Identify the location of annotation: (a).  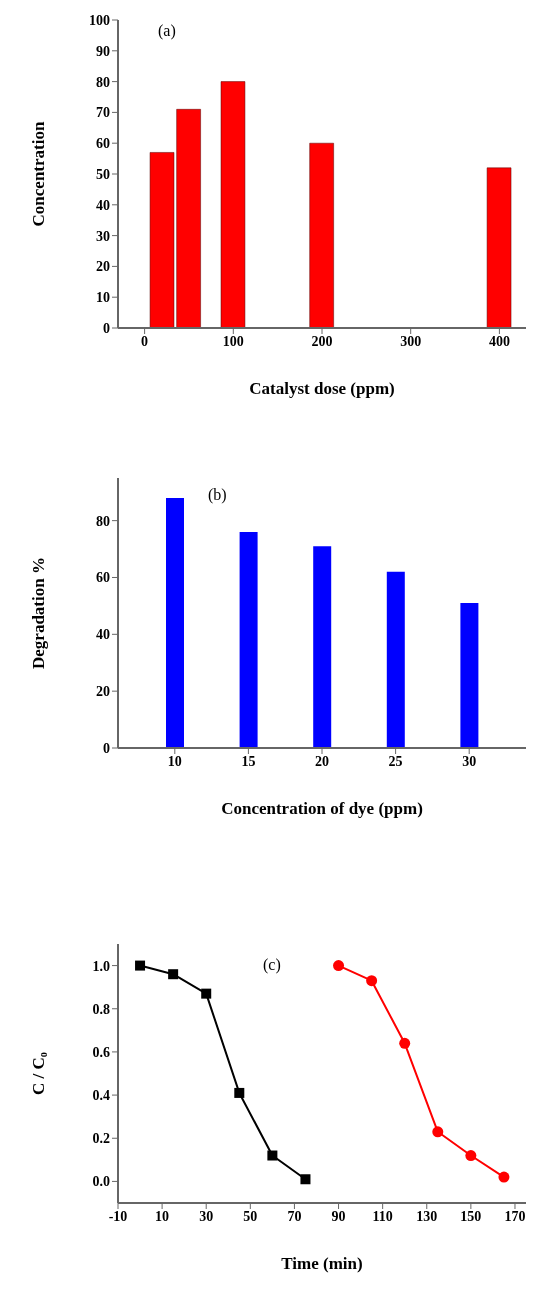
(167, 31).